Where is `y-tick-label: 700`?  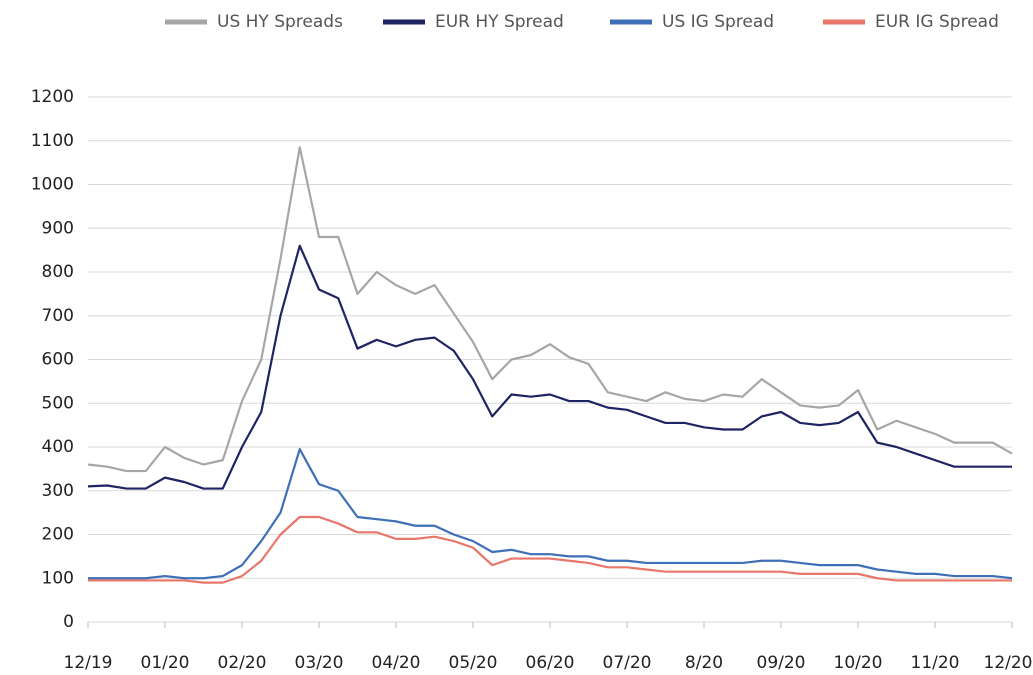
y-tick-label: 700 is located at coordinates (58, 316).